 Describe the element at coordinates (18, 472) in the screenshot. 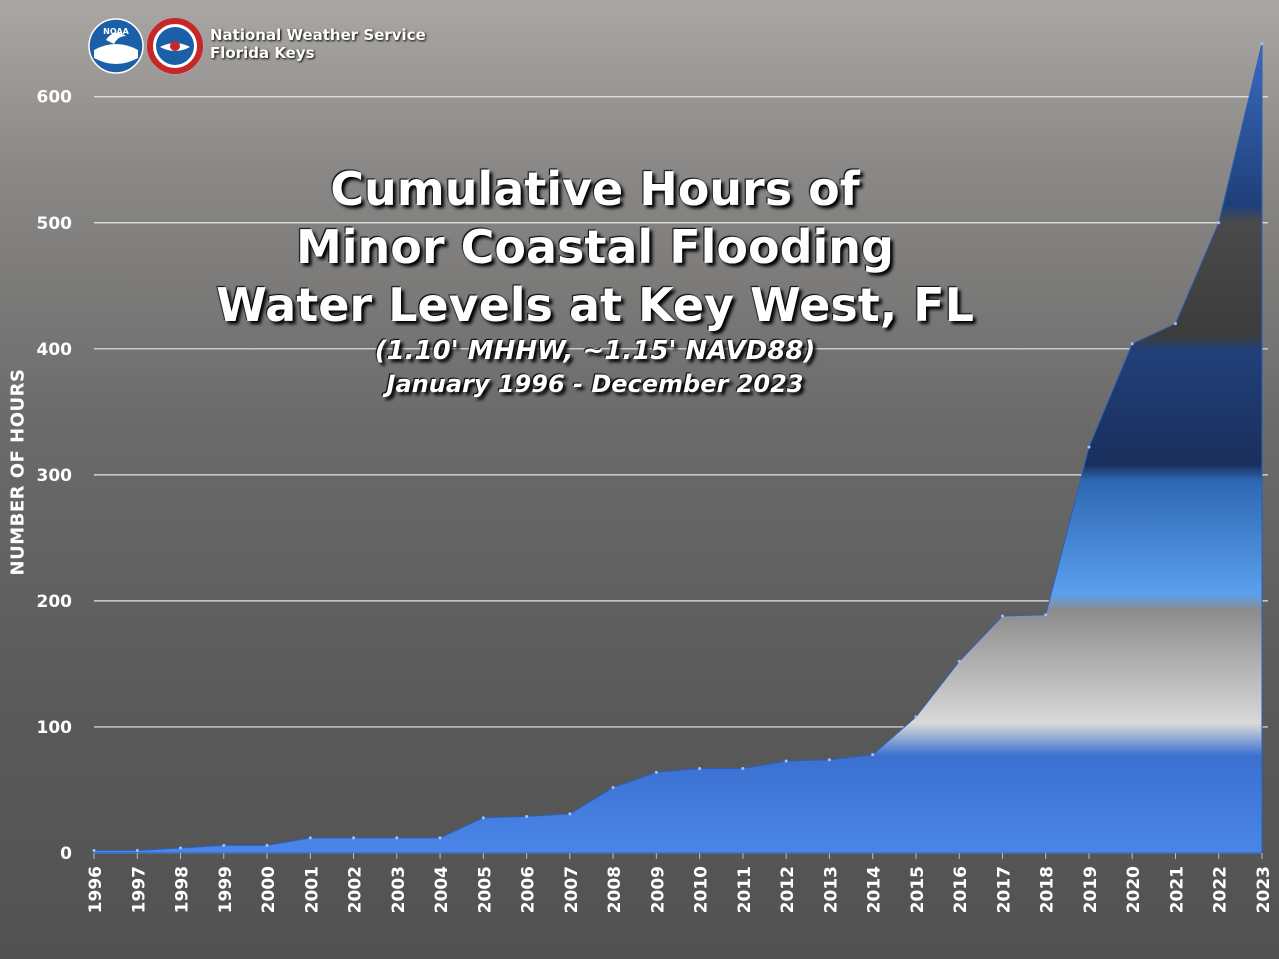

I see `y-axis-label: NUMBER OF HOURS` at that location.